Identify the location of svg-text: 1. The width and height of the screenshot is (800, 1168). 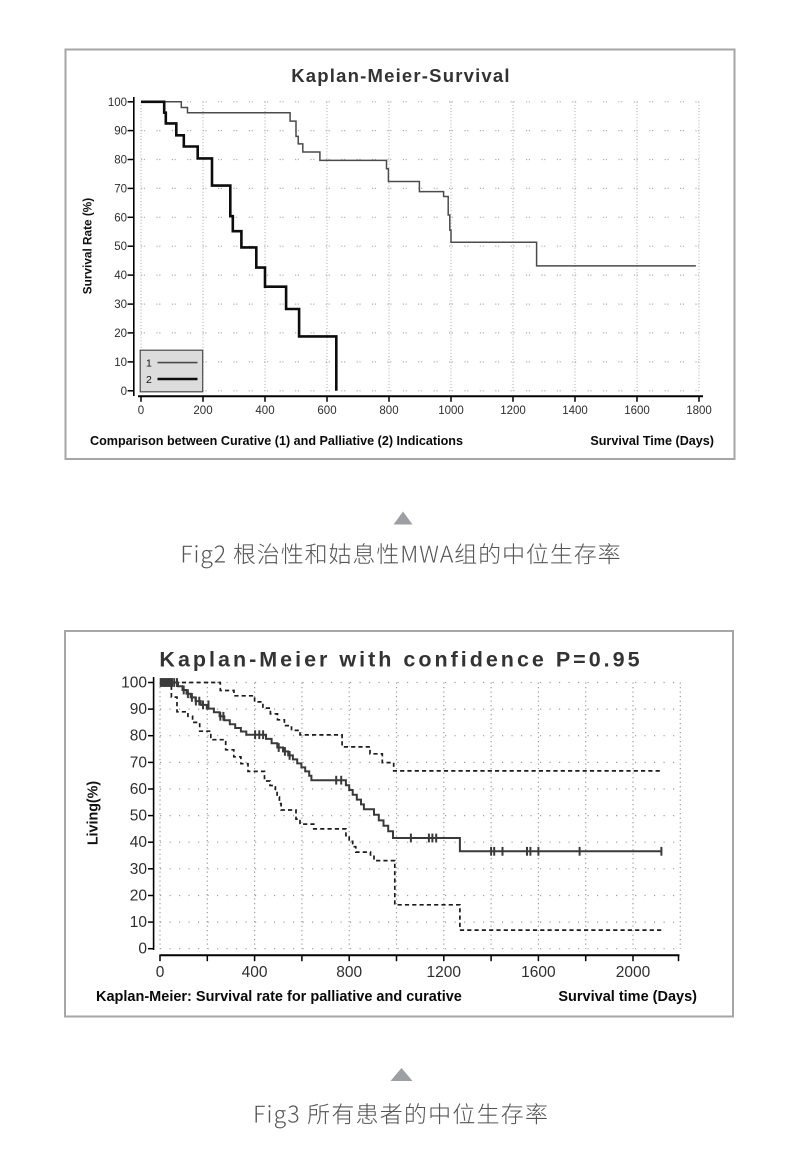
(149, 364).